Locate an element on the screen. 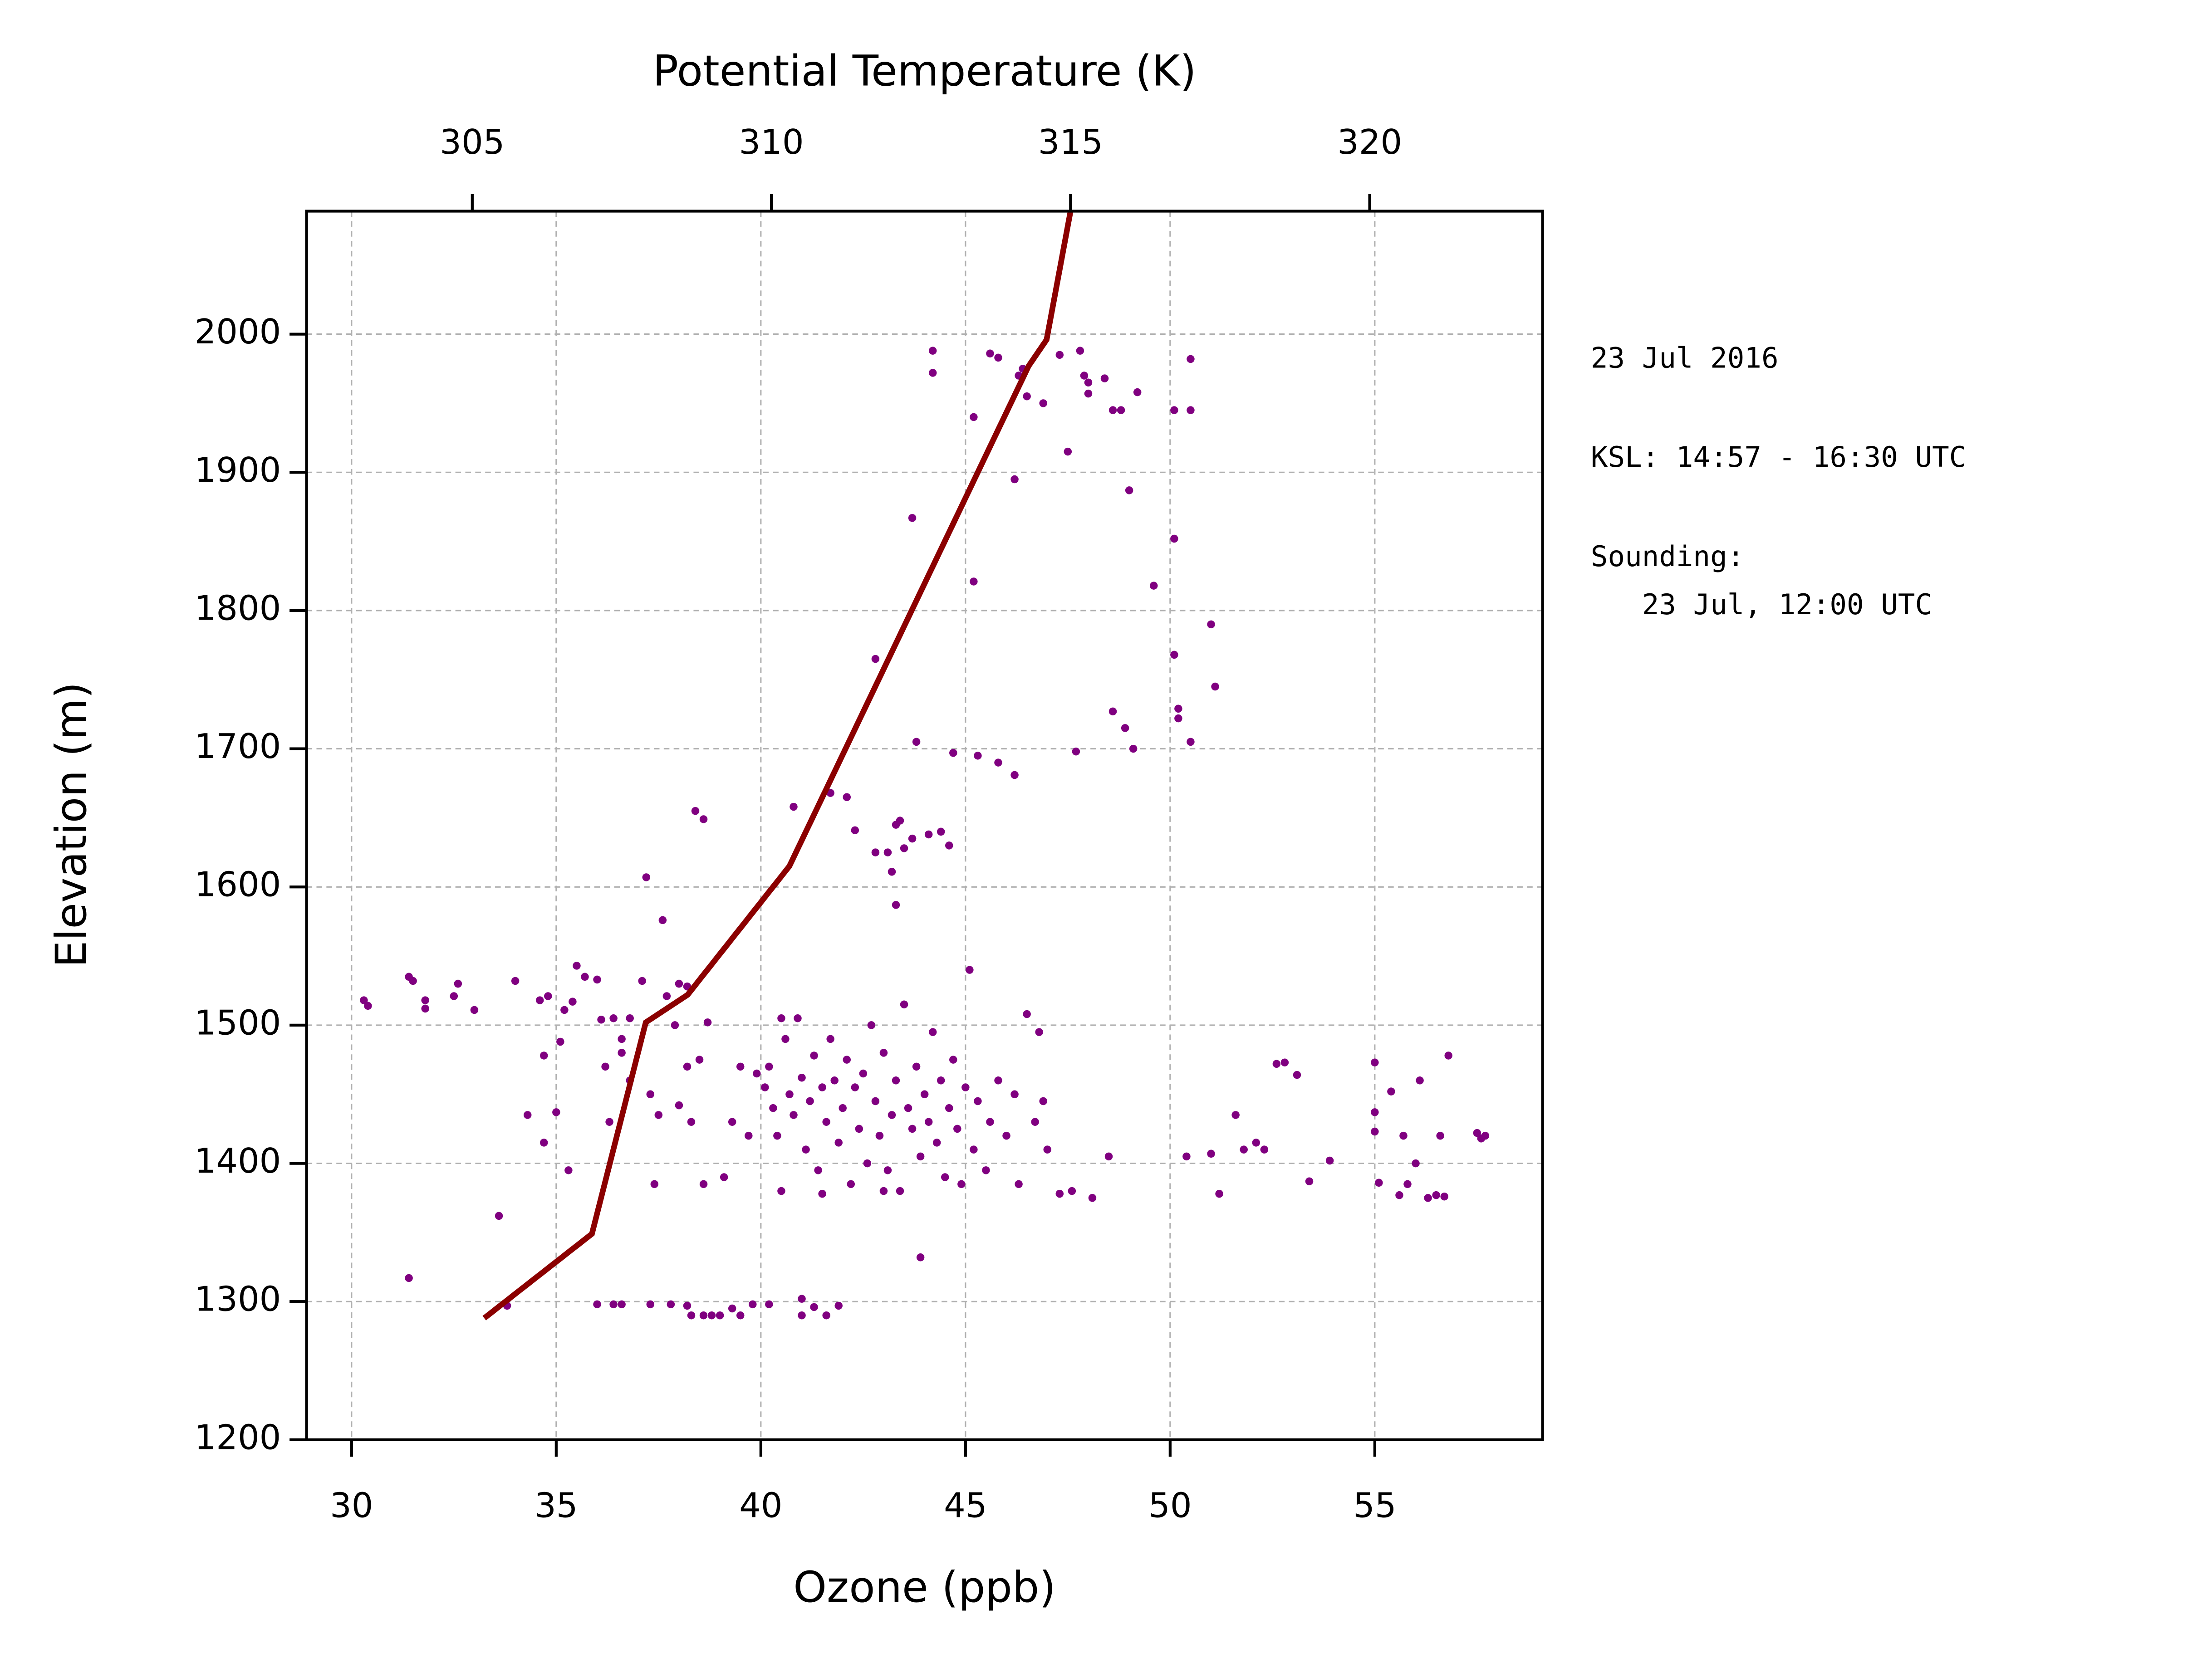  y-tick-label: 1900 is located at coordinates (238, 470).